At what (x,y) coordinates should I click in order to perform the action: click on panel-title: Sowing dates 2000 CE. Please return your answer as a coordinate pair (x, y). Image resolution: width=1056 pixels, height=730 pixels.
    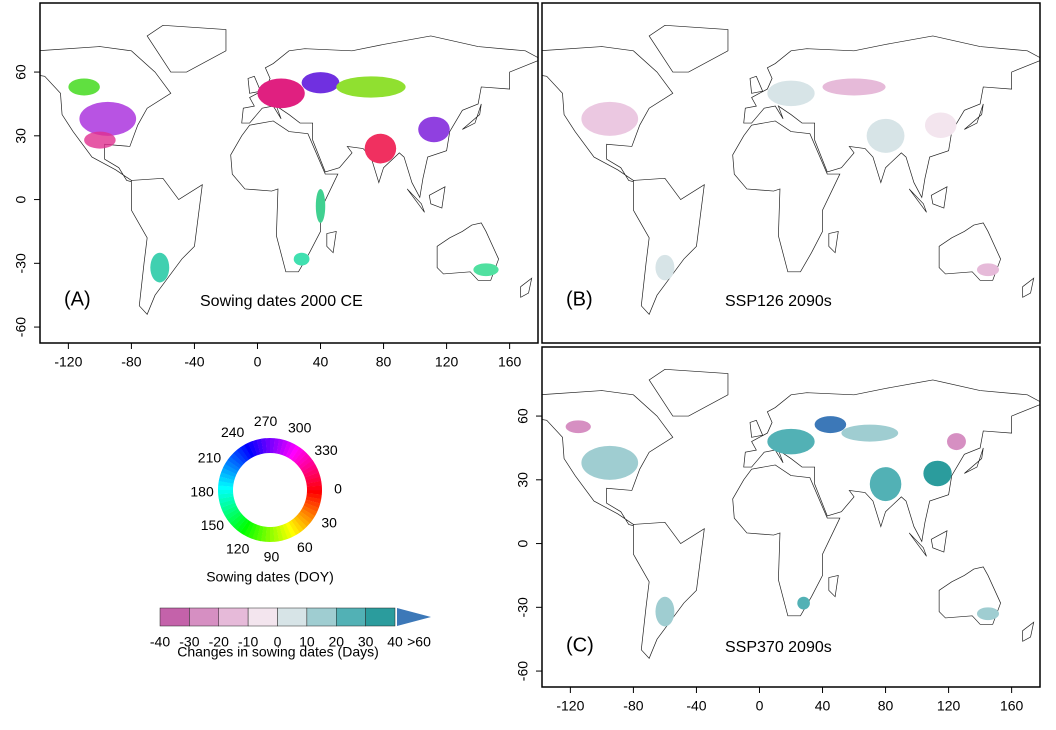
    Looking at the image, I should click on (281, 301).